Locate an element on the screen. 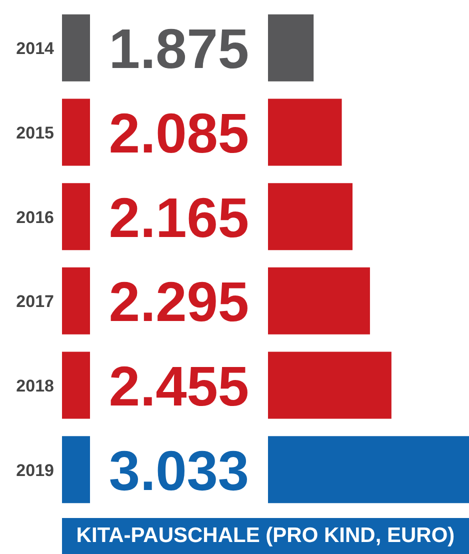  y-tick-label: 2015 is located at coordinates (35, 133).